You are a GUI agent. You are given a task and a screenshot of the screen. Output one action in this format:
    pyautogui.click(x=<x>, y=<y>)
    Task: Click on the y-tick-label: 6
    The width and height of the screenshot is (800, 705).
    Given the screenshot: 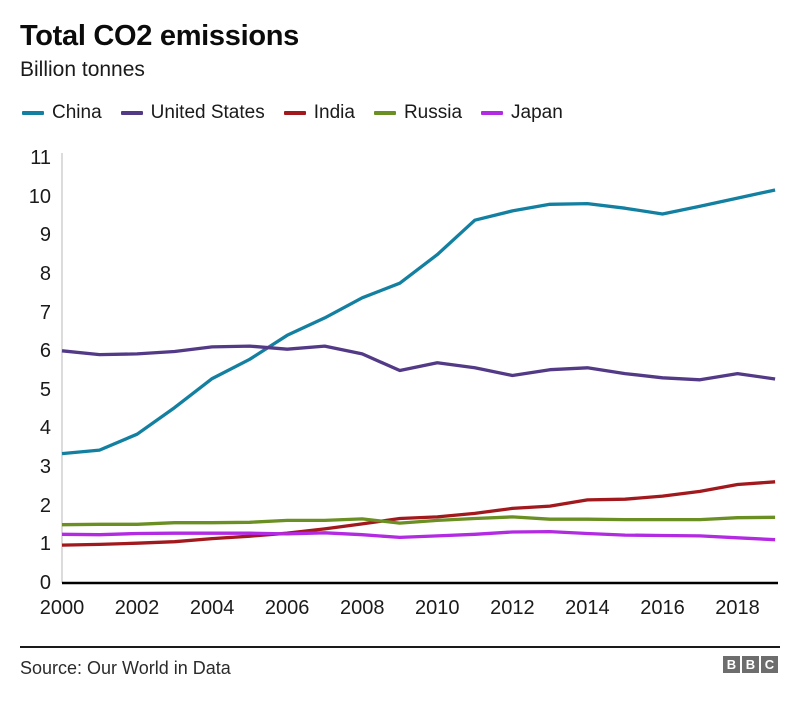 What is the action you would take?
    pyautogui.click(x=45, y=351)
    